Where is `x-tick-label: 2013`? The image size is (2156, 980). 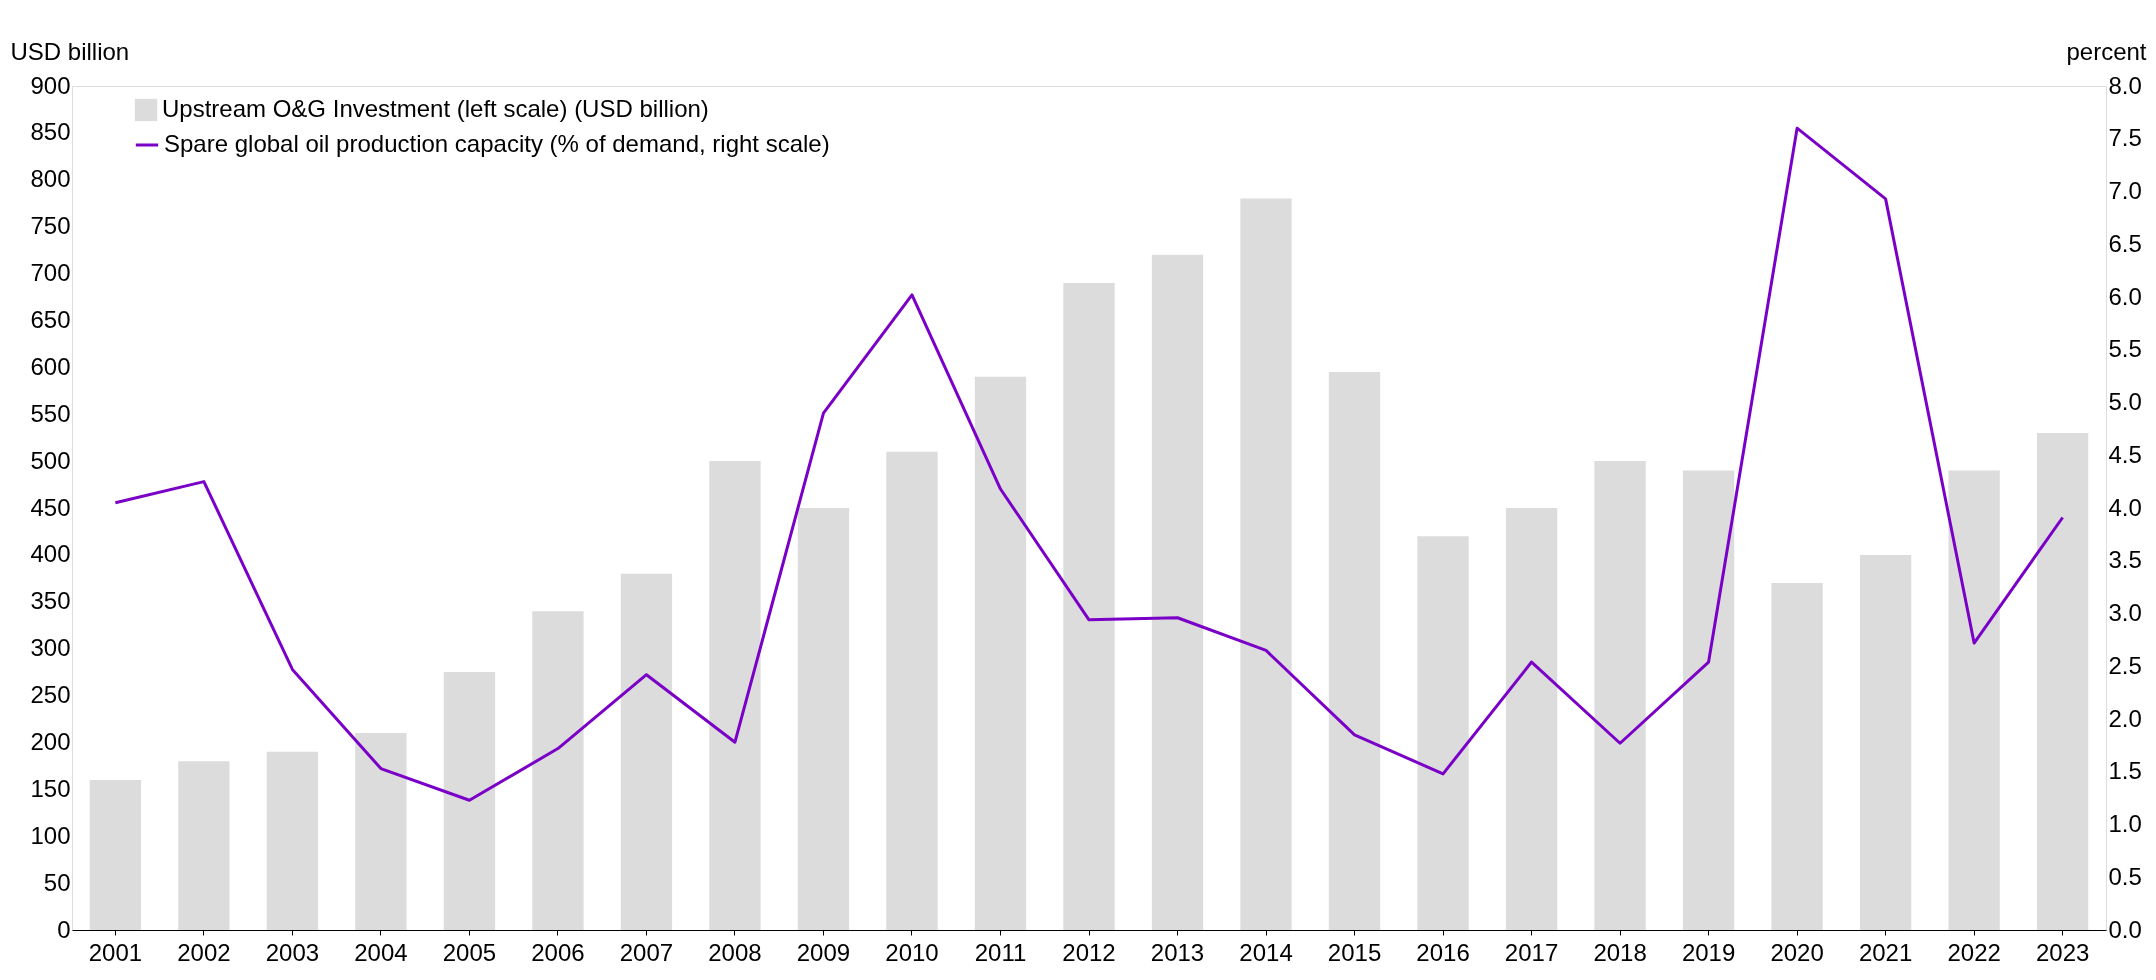
x-tick-label: 2013 is located at coordinates (1177, 952).